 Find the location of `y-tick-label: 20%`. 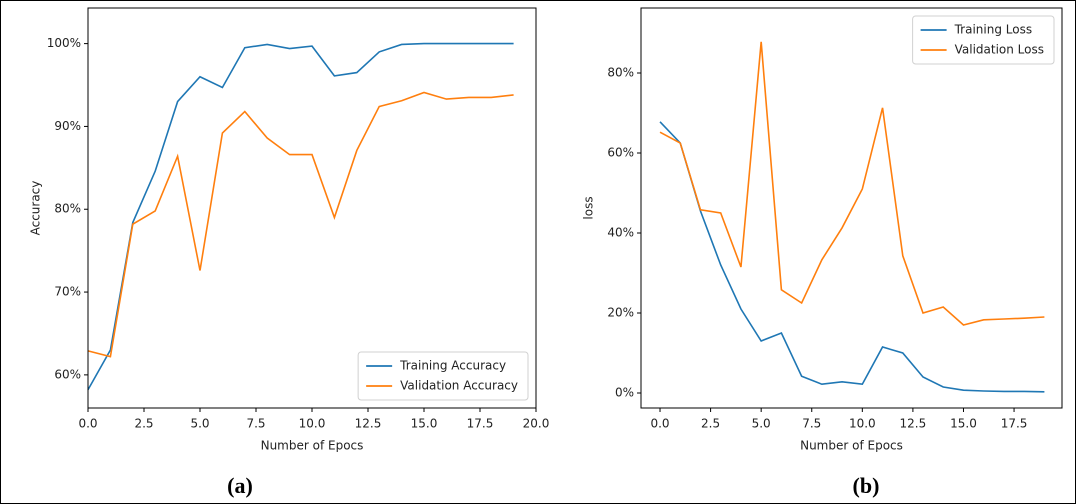

y-tick-label: 20% is located at coordinates (620, 313).